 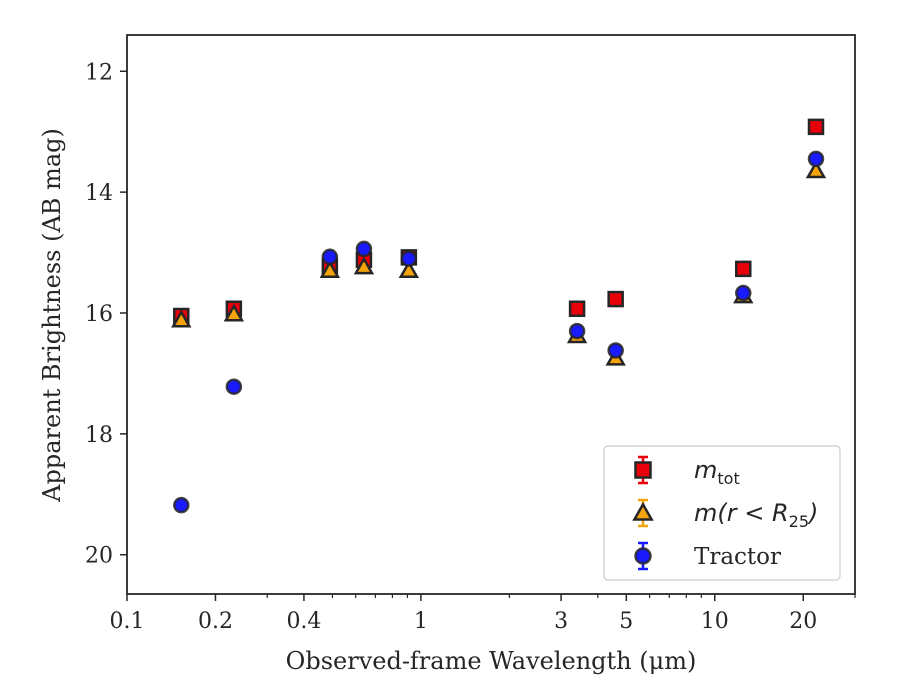 I want to click on legend-label-m_tot: mtot, so click(x=717, y=472).